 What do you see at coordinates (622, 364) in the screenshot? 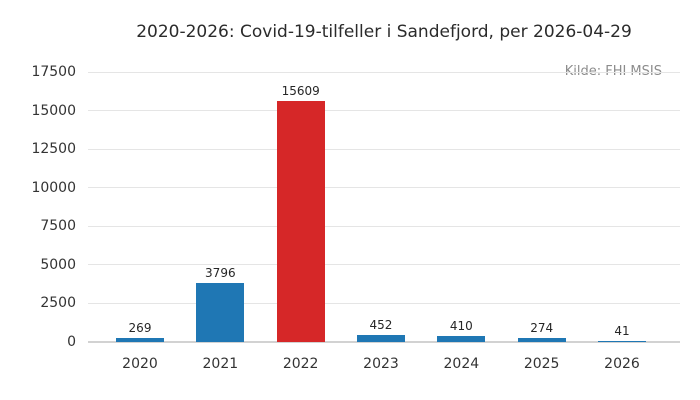
I see `x-tick-label-2026: 2026` at bounding box center [622, 364].